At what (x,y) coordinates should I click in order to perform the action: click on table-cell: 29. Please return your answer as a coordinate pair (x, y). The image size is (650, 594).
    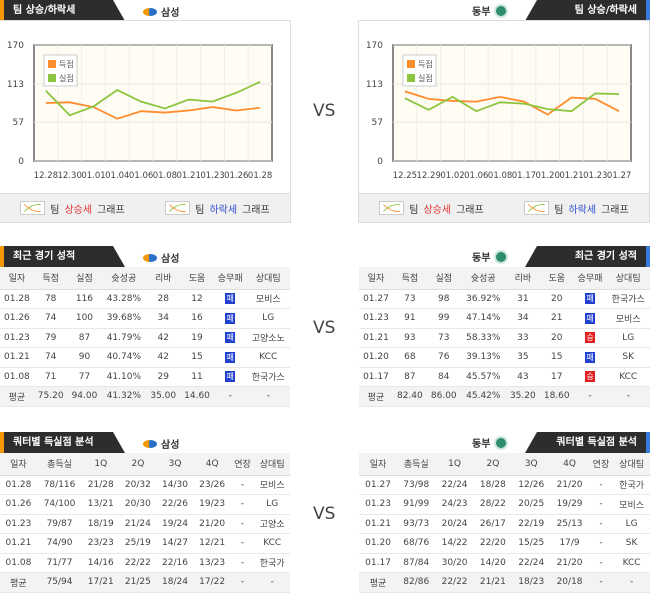
    Looking at the image, I should click on (163, 377).